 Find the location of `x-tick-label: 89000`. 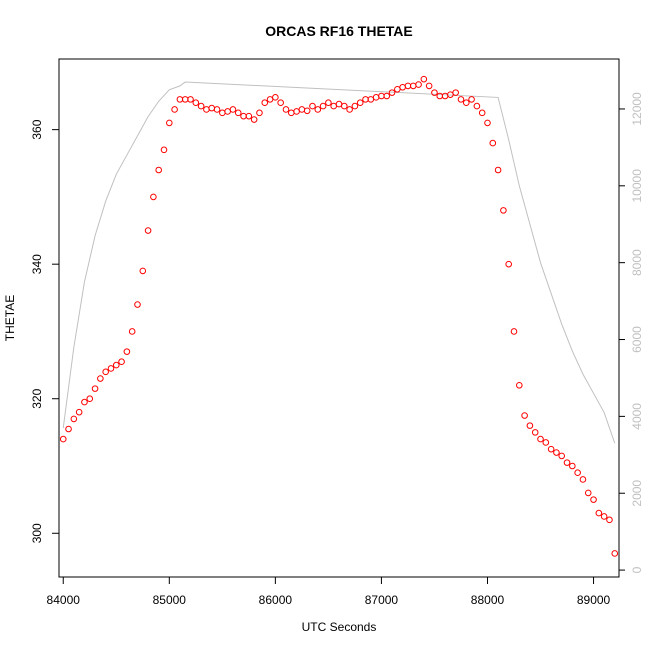

x-tick-label: 89000 is located at coordinates (594, 600).